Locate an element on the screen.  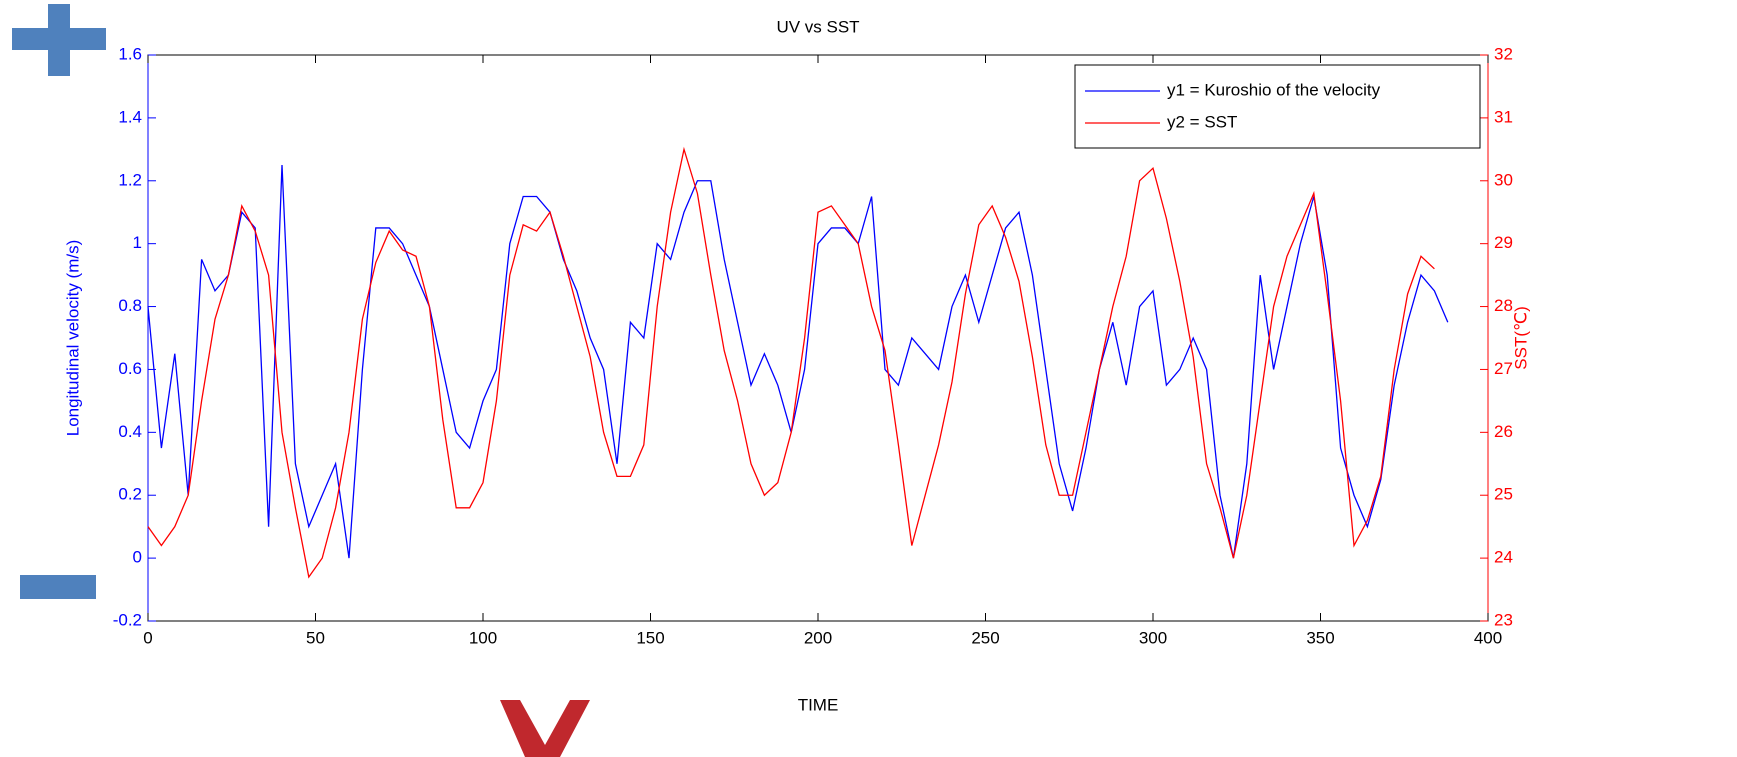
y-tick-label: 1.2 is located at coordinates (130, 179).